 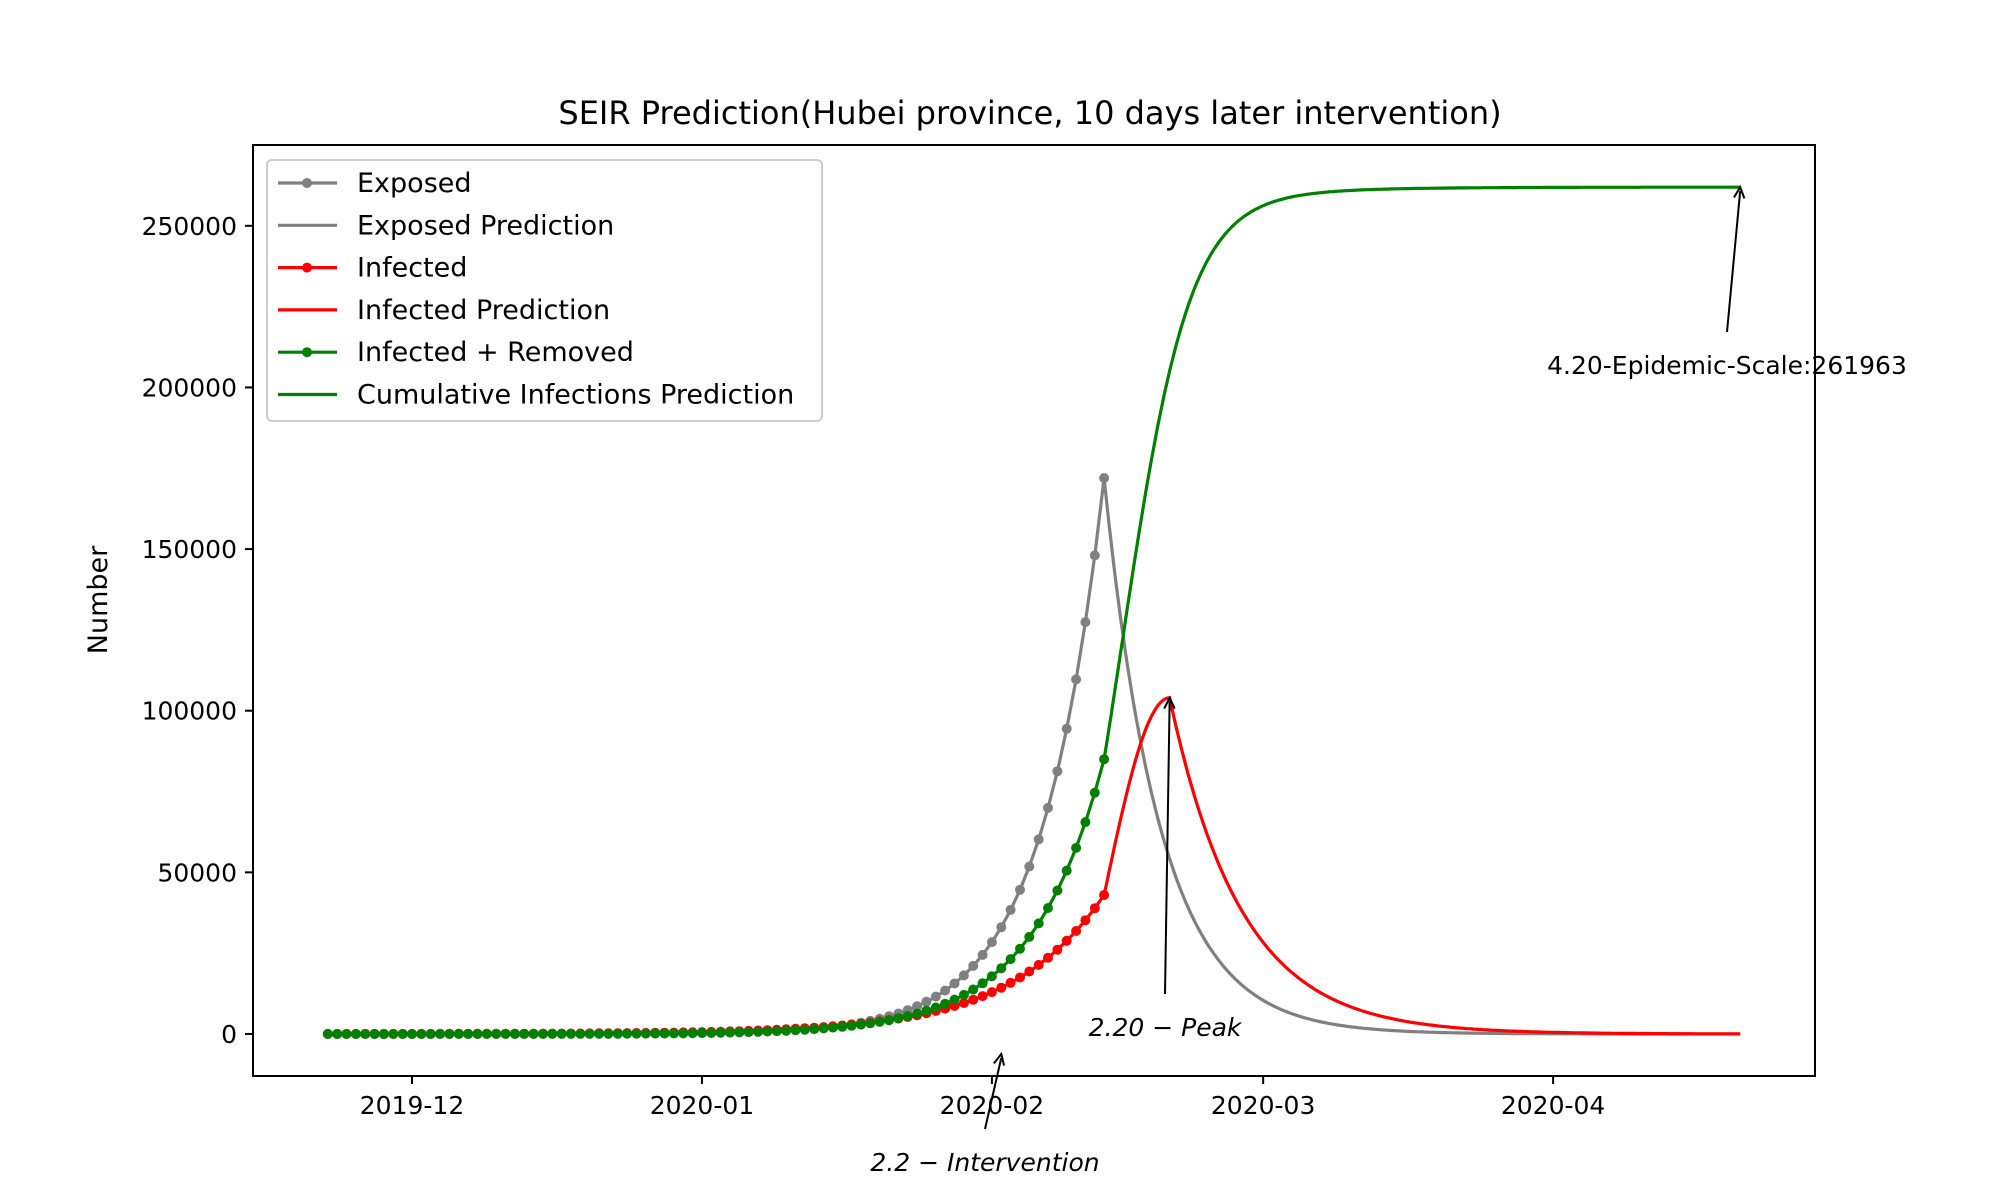 I want to click on legend-label: Infected, so click(x=412, y=268).